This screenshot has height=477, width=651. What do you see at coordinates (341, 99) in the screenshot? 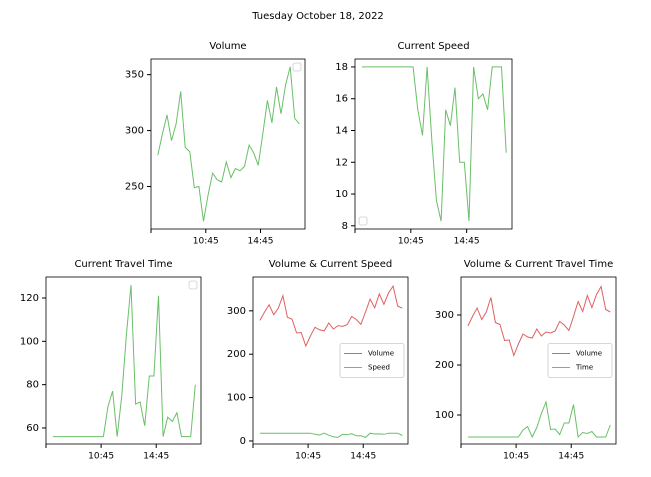
I see `y-tick-label: 16` at bounding box center [341, 99].